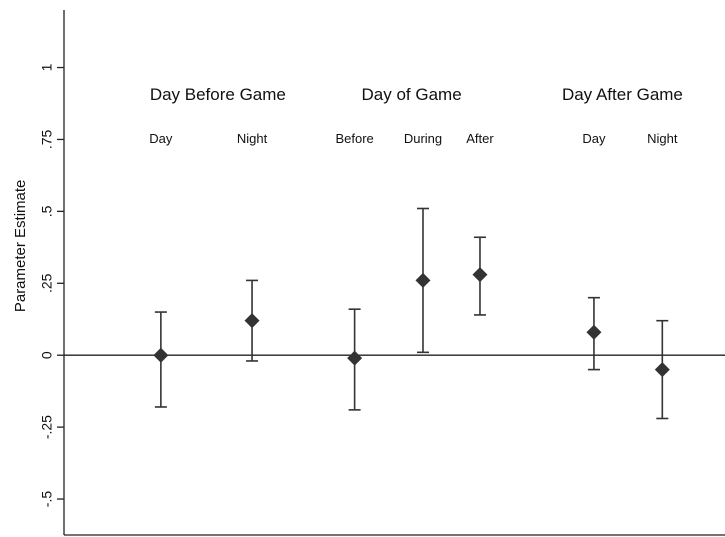  What do you see at coordinates (47, 427) in the screenshot?
I see `y-tick-label: -.25` at bounding box center [47, 427].